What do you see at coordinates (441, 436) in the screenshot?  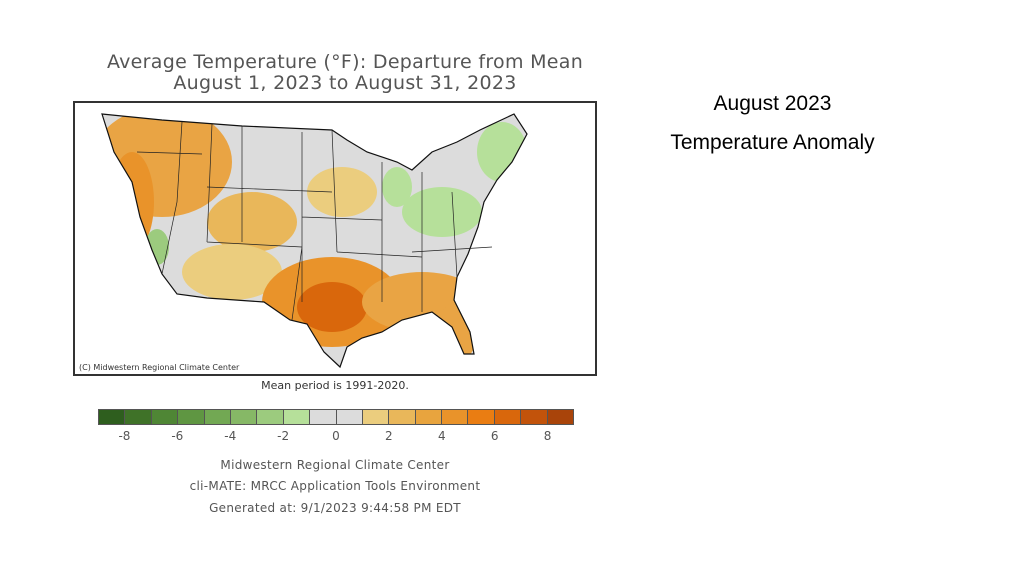 I see `legend-tick-label: 4` at bounding box center [441, 436].